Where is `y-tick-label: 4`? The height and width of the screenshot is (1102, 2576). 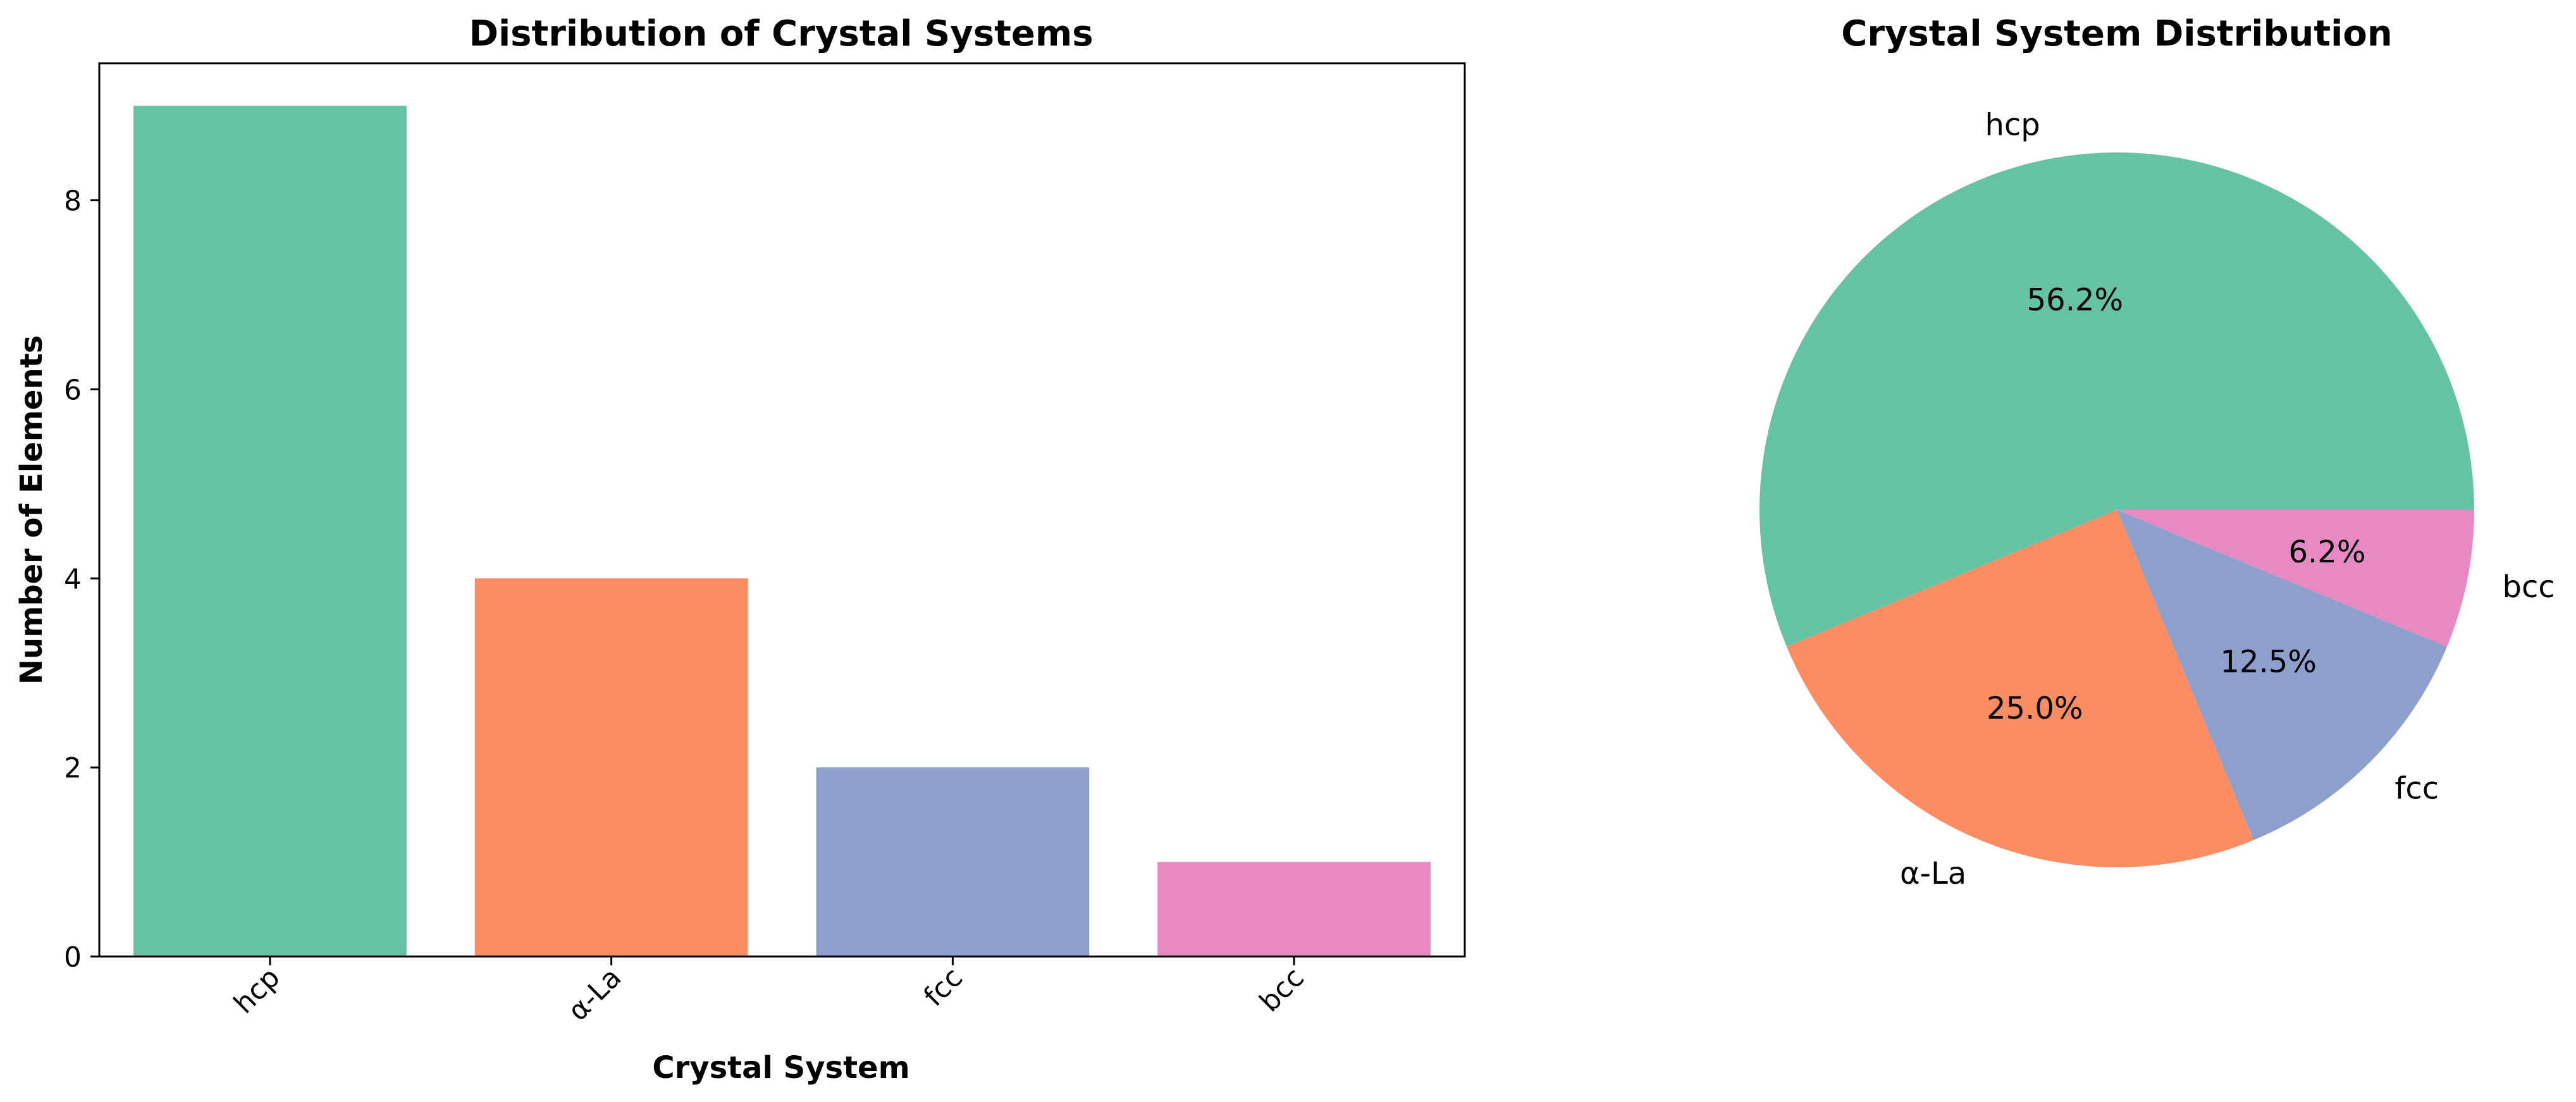
y-tick-label: 4 is located at coordinates (73, 579).